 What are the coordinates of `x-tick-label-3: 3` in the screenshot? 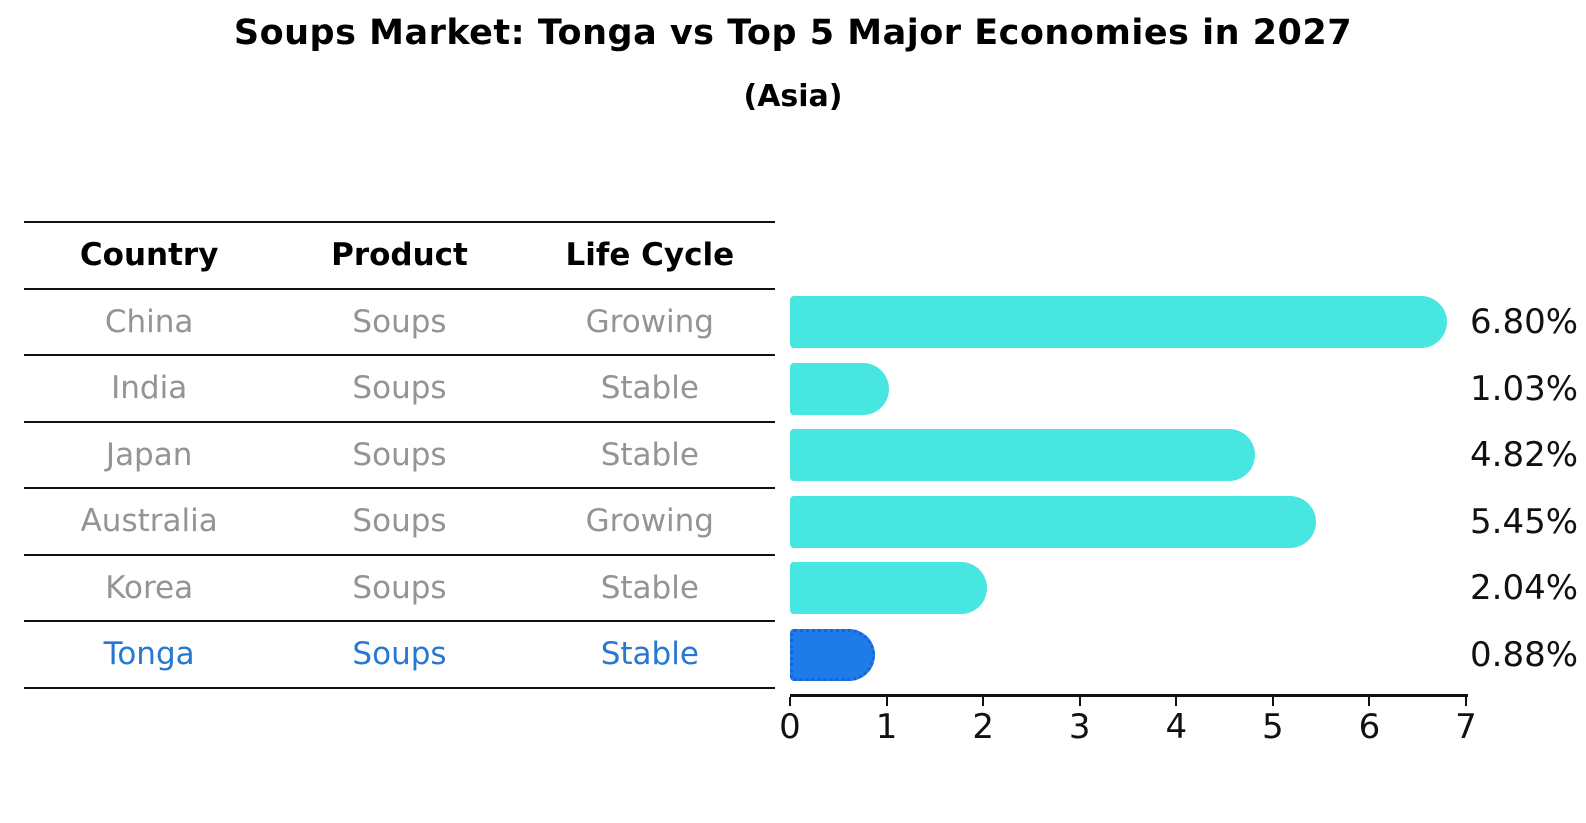 It's located at (1079, 727).